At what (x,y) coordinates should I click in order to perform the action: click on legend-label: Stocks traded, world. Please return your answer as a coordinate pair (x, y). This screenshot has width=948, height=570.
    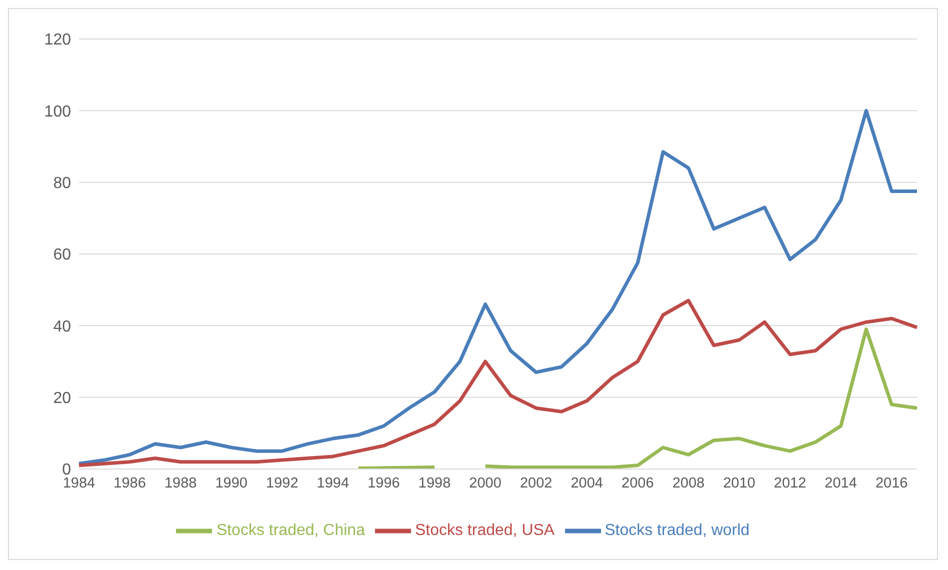
    Looking at the image, I should click on (677, 531).